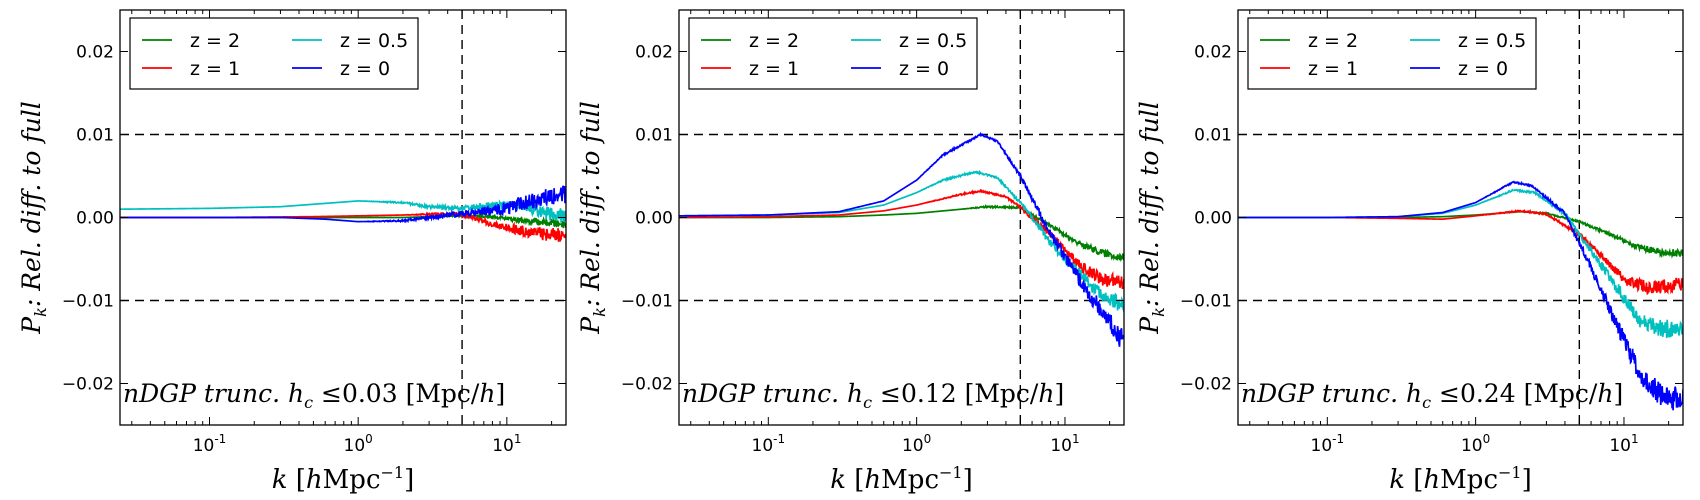 The width and height of the screenshot is (1700, 500). What do you see at coordinates (873, 395) in the screenshot?
I see `panel-annotation: nDGP trunc. hc ≤0.12 [Mpc/h]` at bounding box center [873, 395].